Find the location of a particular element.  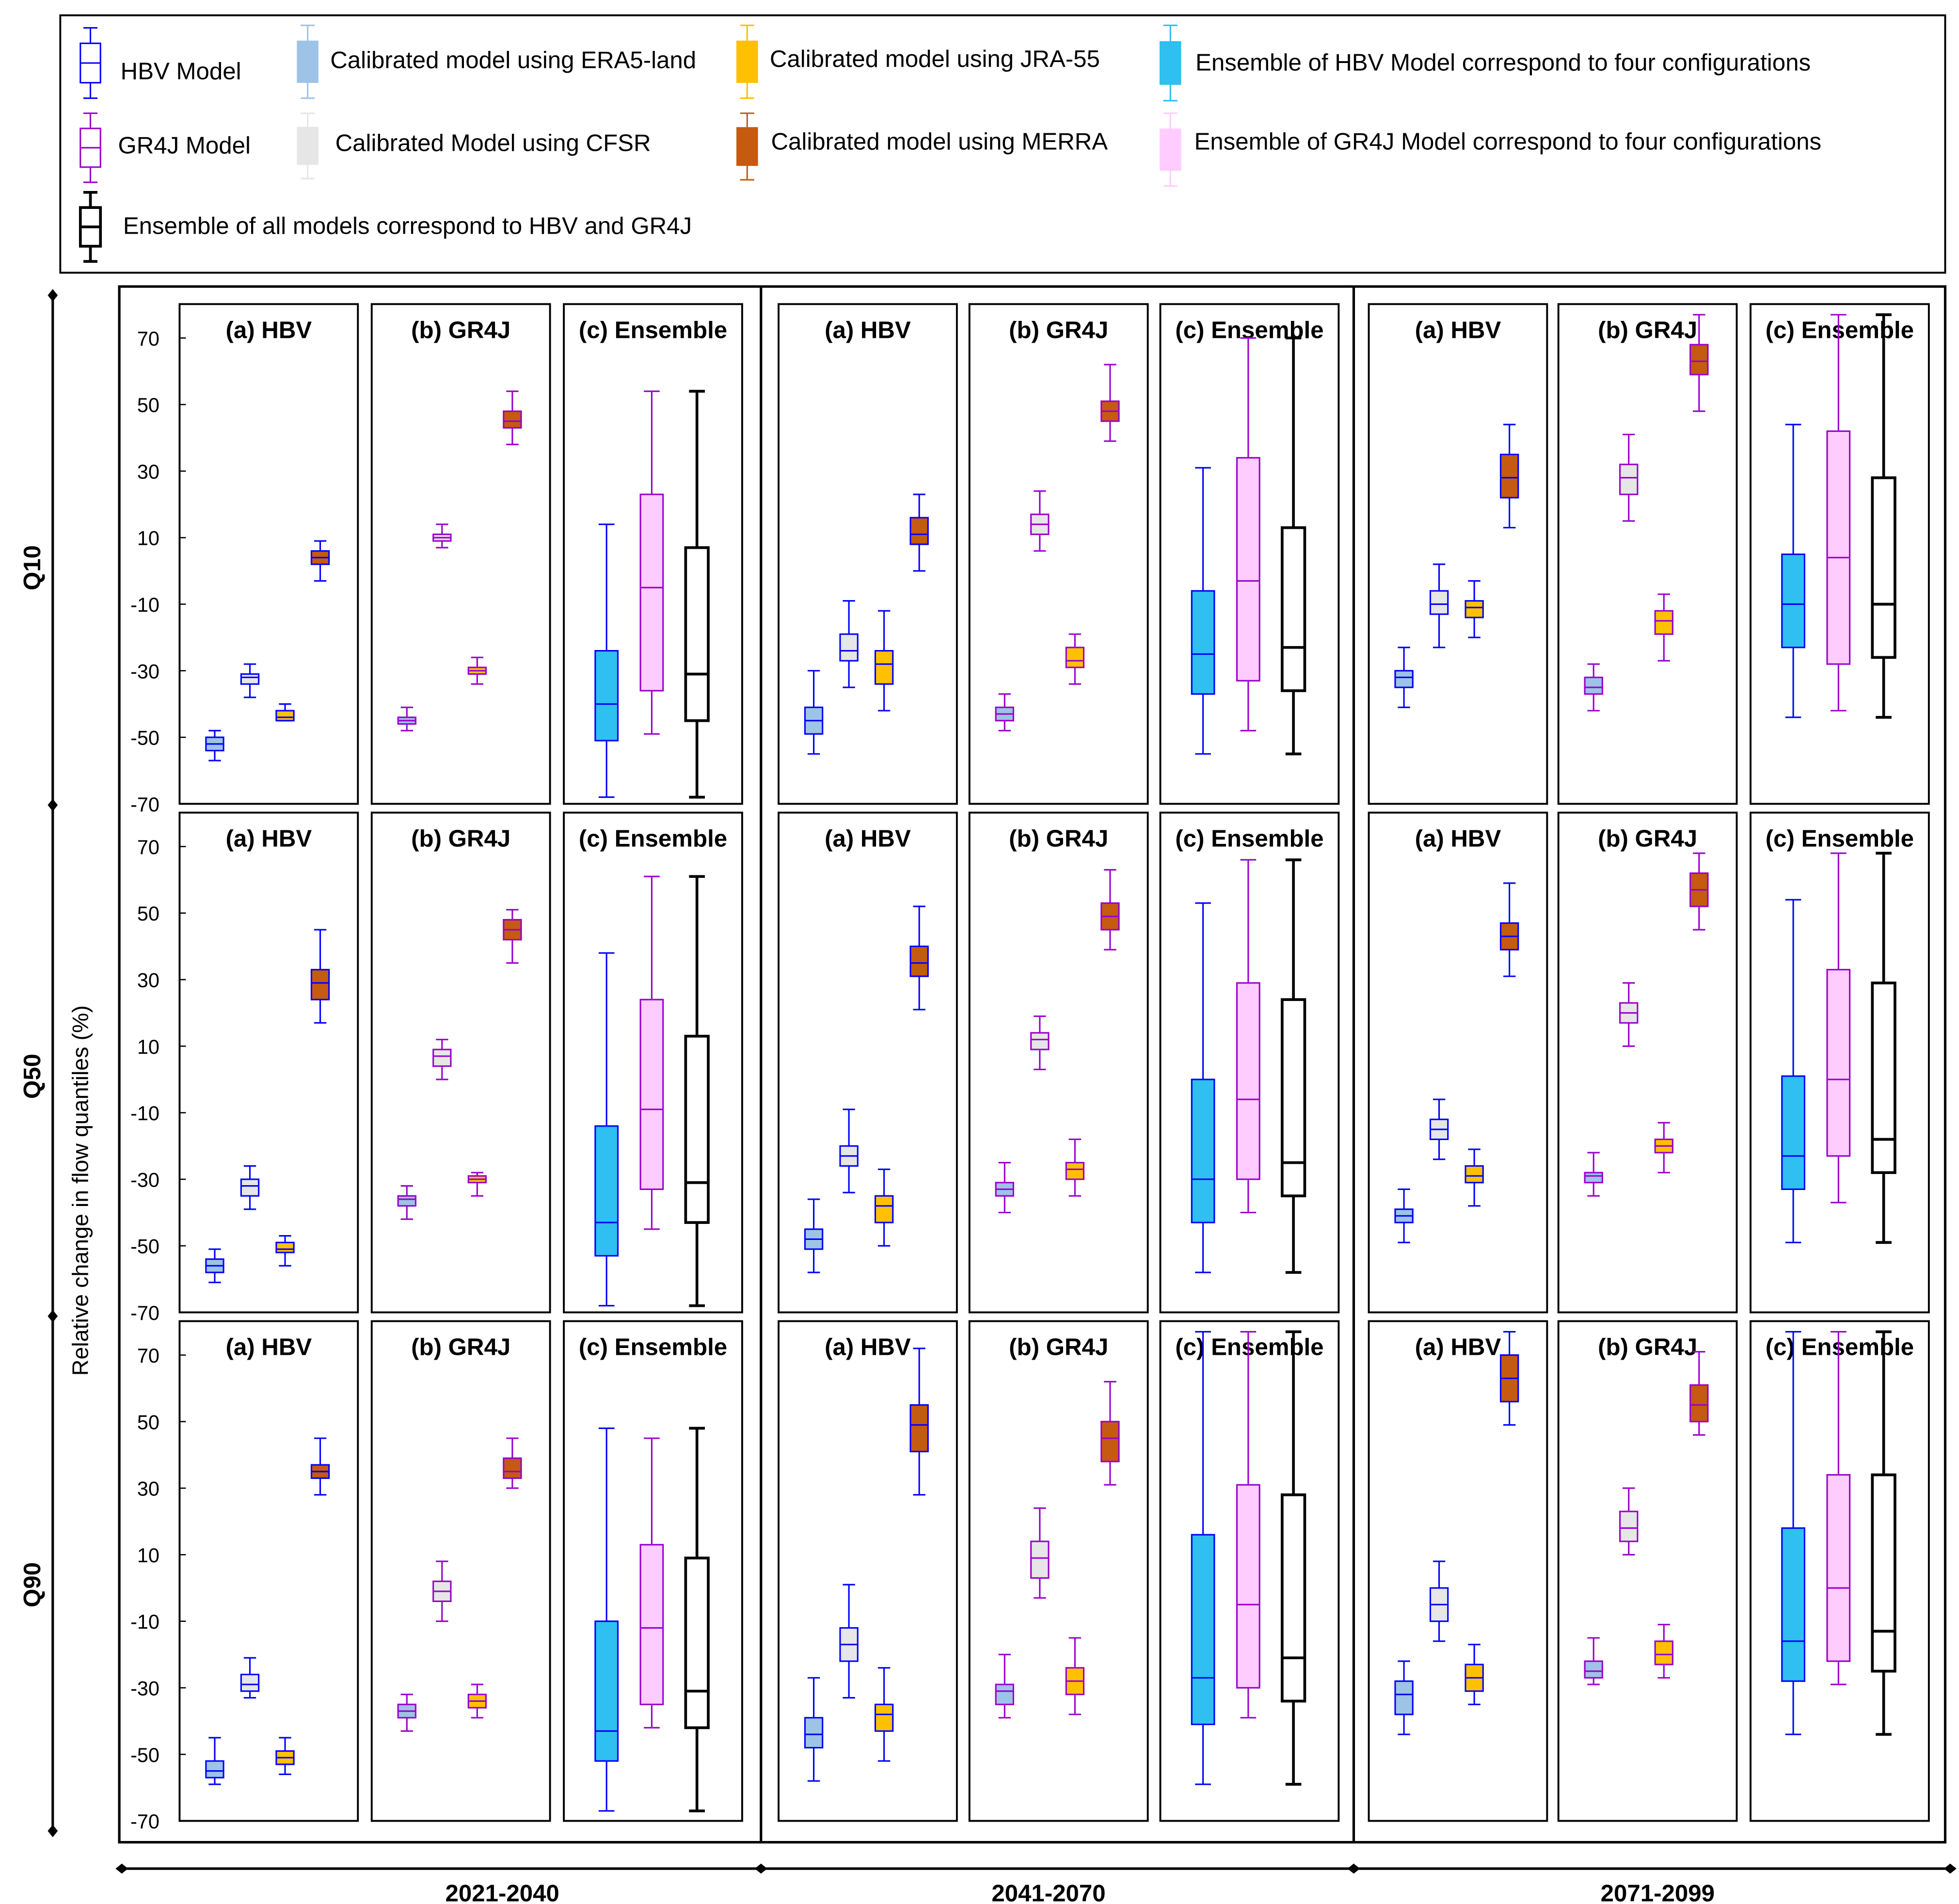

panel-Q50-2021-2040-gr4j: (b) GR4J is located at coordinates (461, 1062).